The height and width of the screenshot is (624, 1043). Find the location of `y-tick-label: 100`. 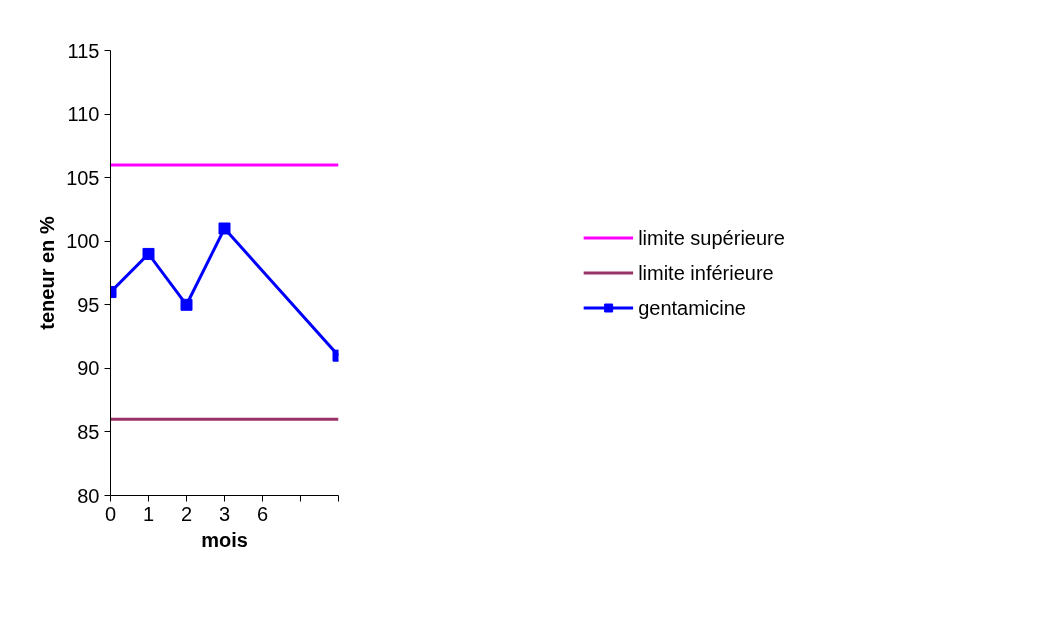

y-tick-label: 100 is located at coordinates (83, 241).